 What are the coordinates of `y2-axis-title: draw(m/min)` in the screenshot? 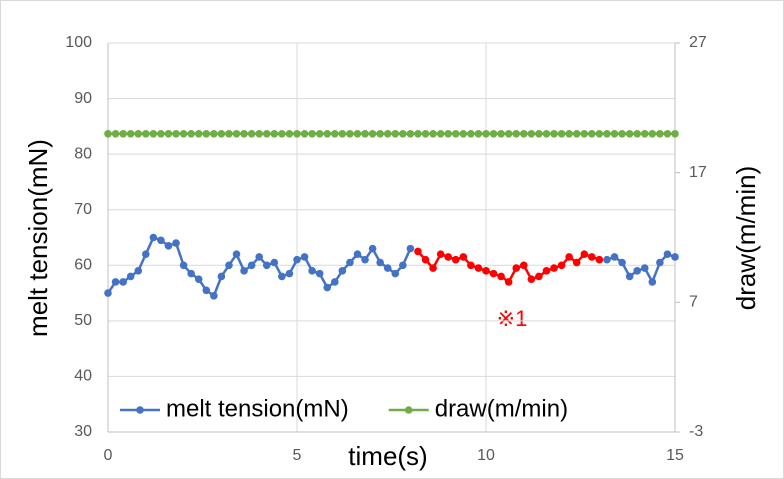 It's located at (746, 238).